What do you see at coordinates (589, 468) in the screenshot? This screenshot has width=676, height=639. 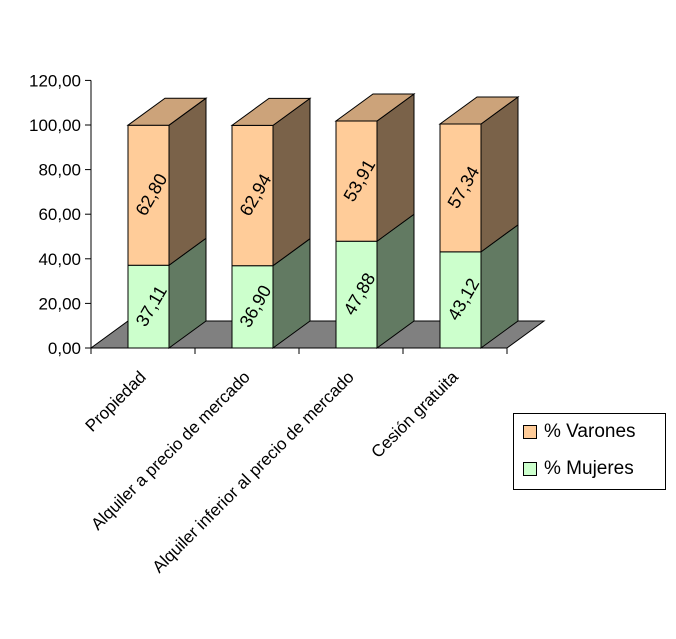 I see `legend-label-mujeres: % Mujeres` at bounding box center [589, 468].